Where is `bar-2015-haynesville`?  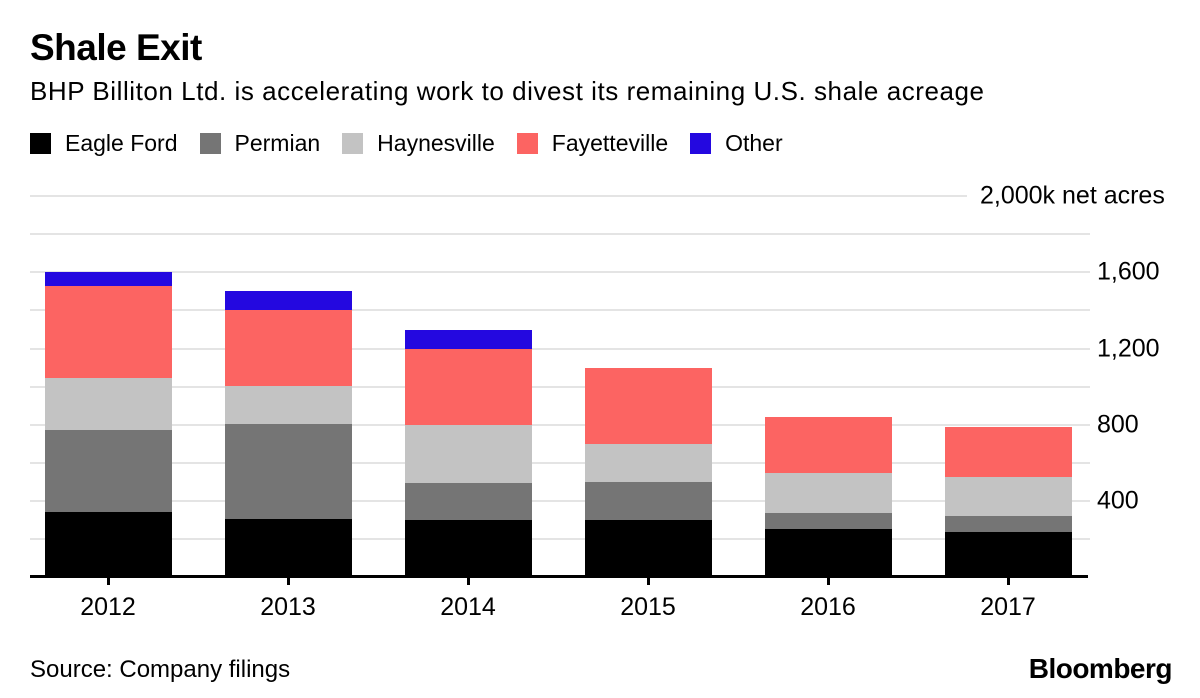
bar-2015-haynesville is located at coordinates (648, 463).